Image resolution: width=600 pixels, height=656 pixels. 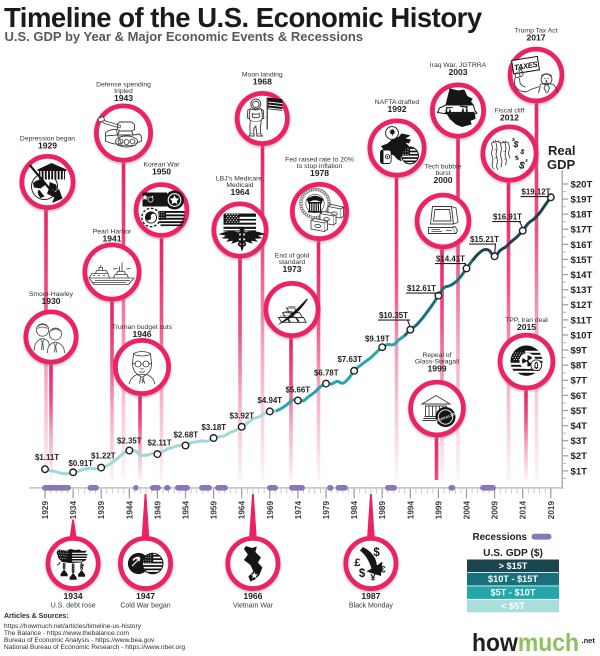 I want to click on svg-text: $16.91T, so click(x=507, y=217).